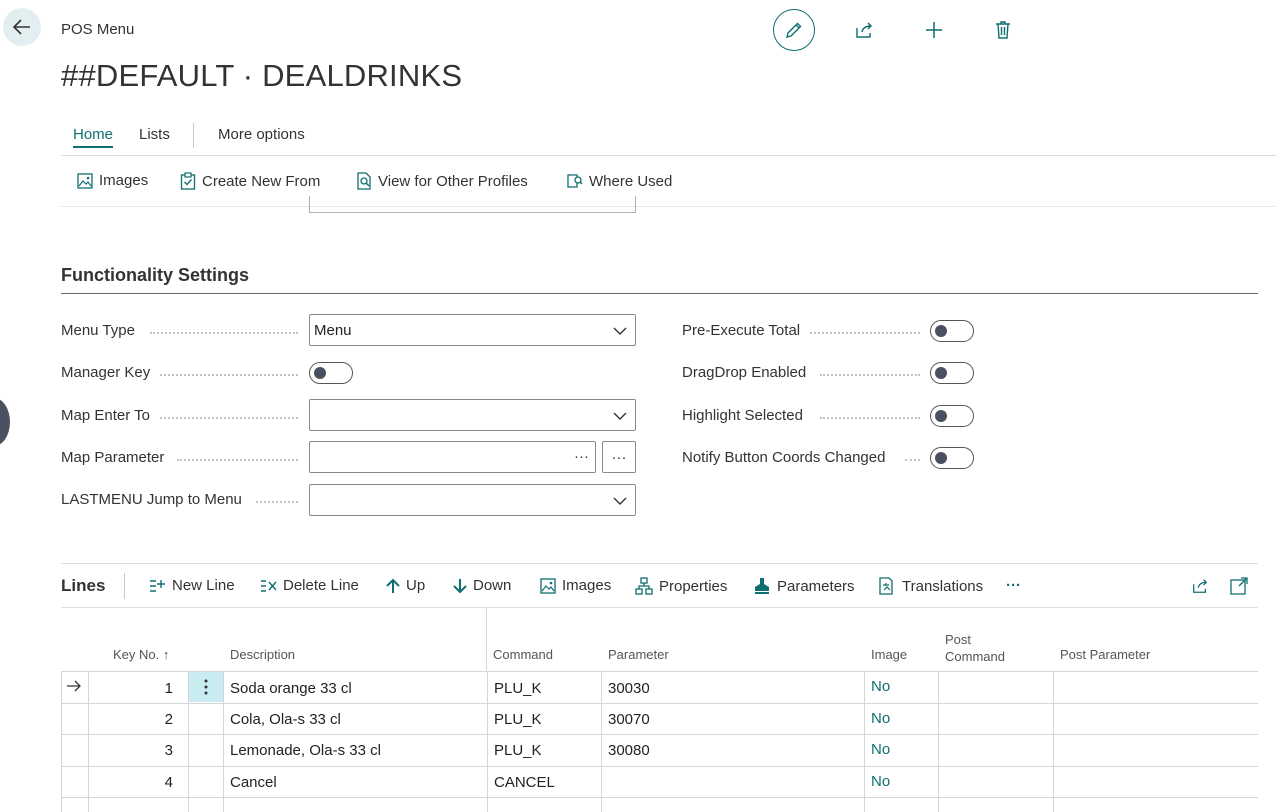 Image resolution: width=1276 pixels, height=812 pixels. What do you see at coordinates (523, 654) in the screenshot?
I see `col-command: Command` at bounding box center [523, 654].